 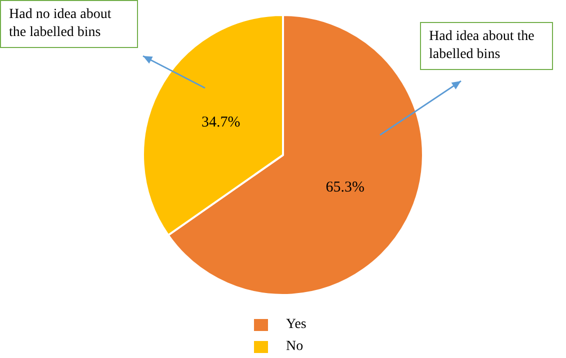 What do you see at coordinates (486, 46) in the screenshot?
I see `text: Had idea about the labelled bins` at bounding box center [486, 46].